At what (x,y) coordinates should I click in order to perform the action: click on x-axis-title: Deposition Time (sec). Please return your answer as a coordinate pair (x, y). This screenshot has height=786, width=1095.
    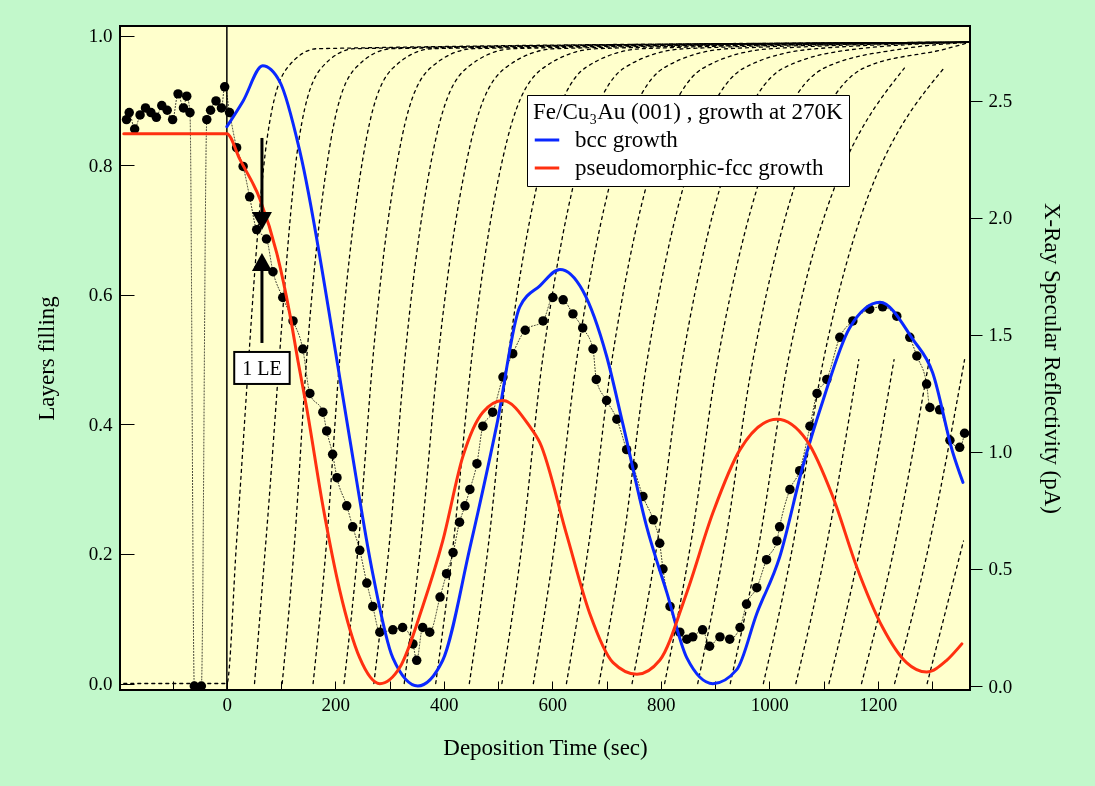
    Looking at the image, I should click on (545, 747).